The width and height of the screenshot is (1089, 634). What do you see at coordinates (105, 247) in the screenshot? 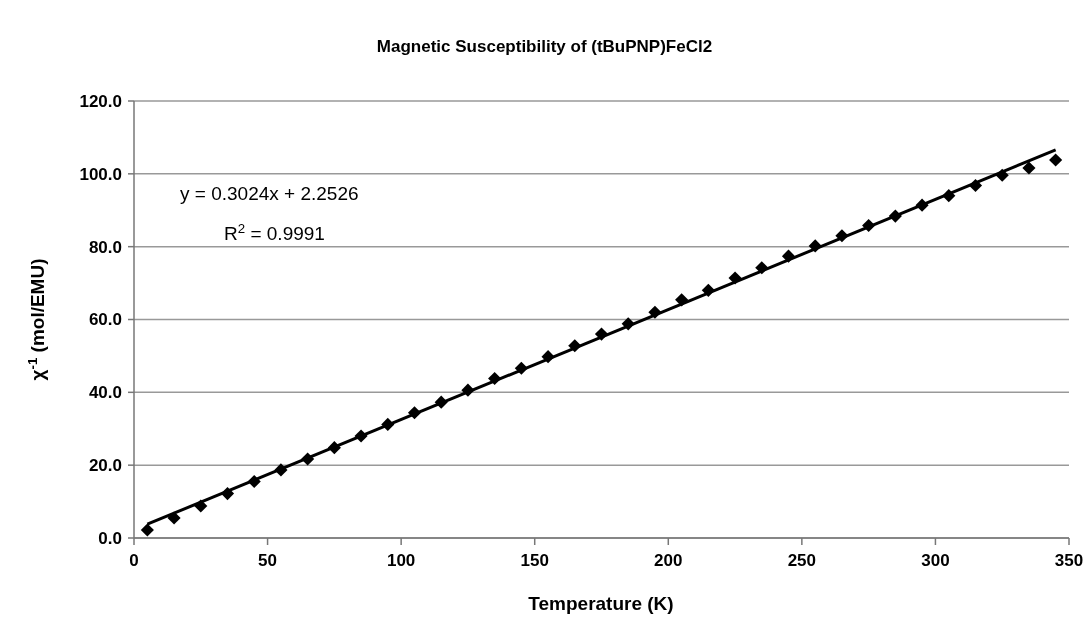
I see `y-tick-label: 80.0` at bounding box center [105, 247].